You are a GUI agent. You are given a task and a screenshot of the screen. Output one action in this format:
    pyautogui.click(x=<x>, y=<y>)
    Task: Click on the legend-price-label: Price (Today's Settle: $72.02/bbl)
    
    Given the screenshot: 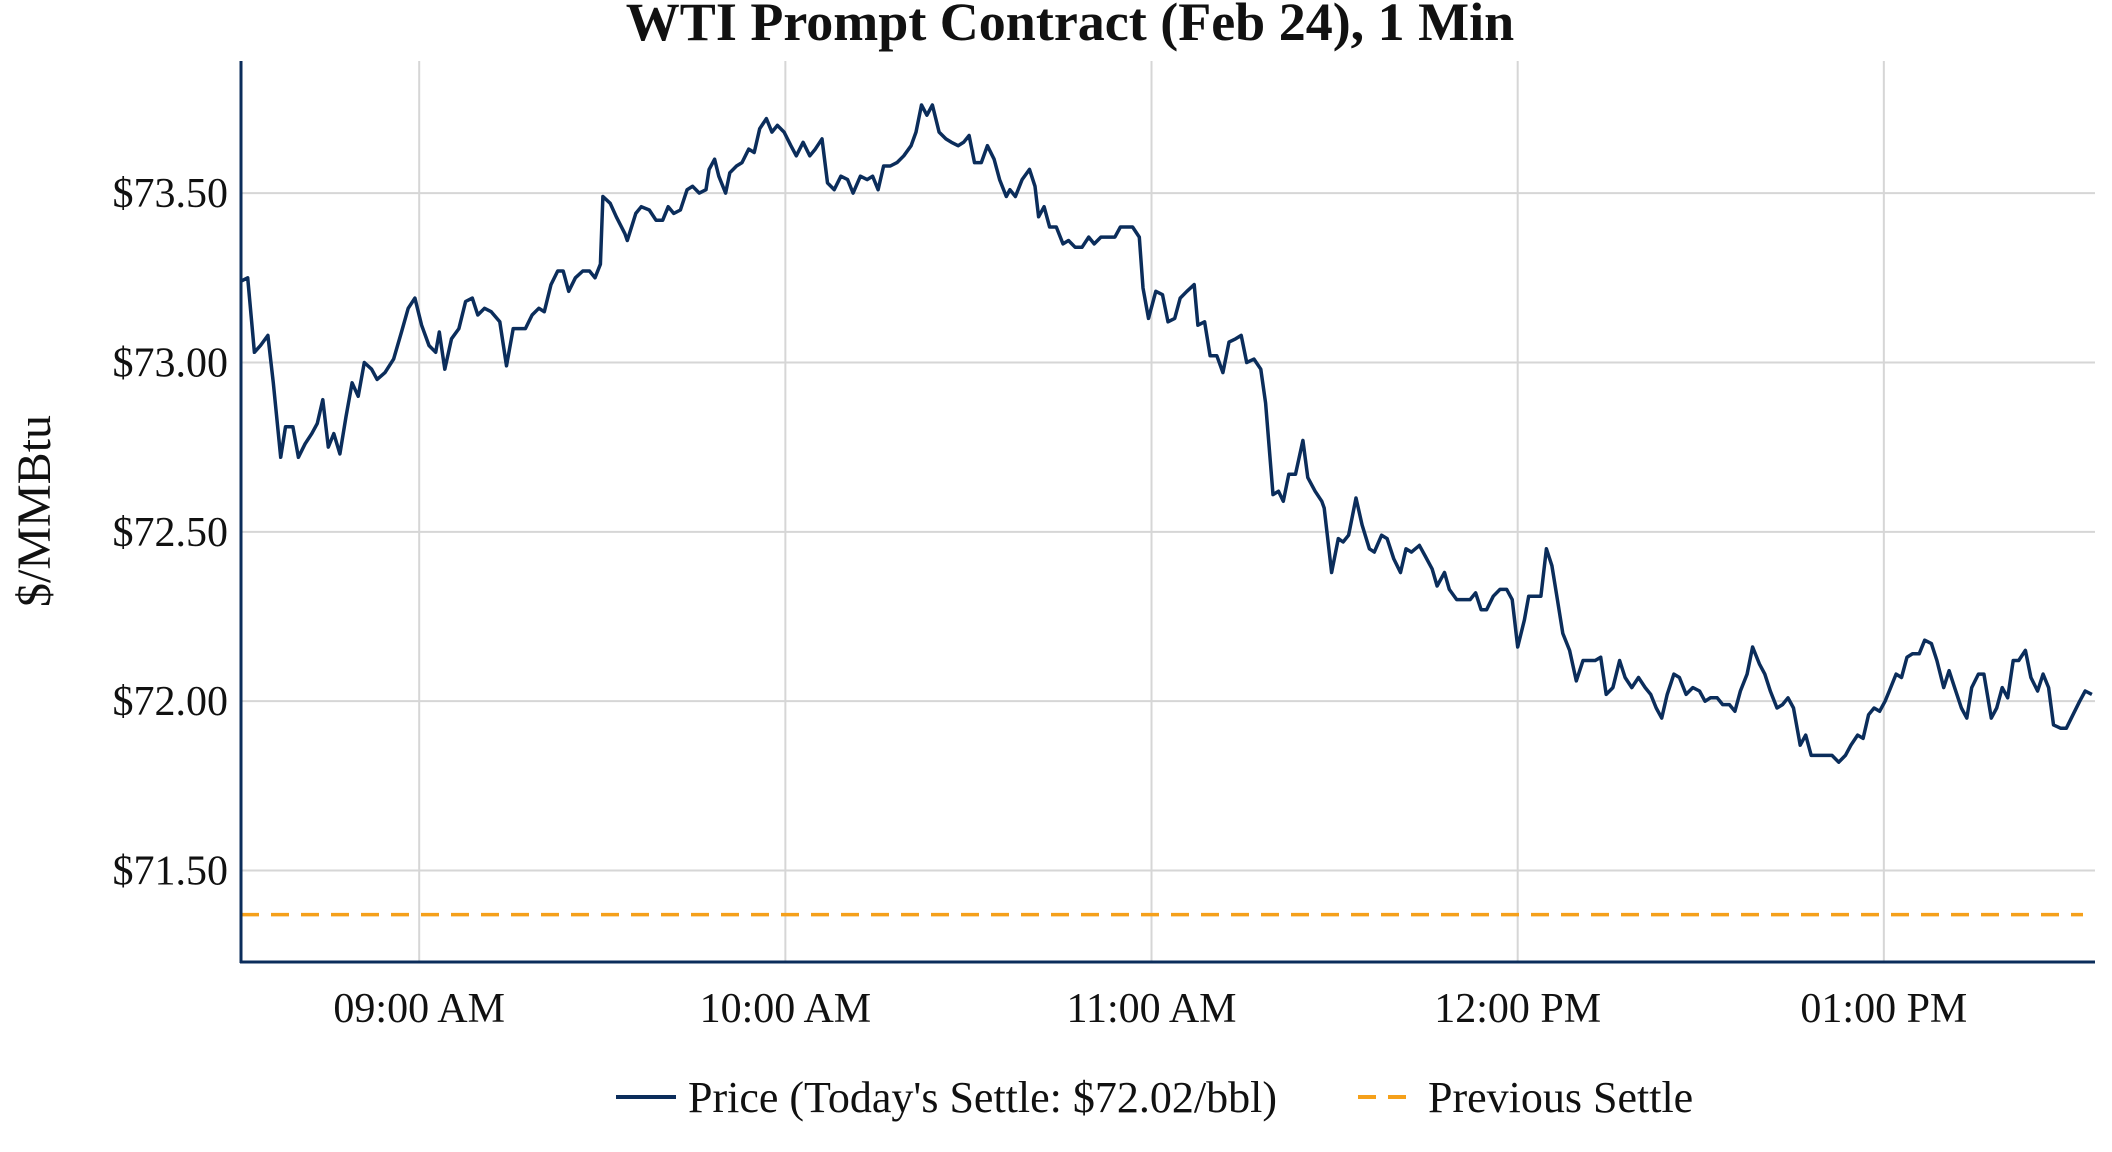 What is the action you would take?
    pyautogui.click(x=982, y=1097)
    